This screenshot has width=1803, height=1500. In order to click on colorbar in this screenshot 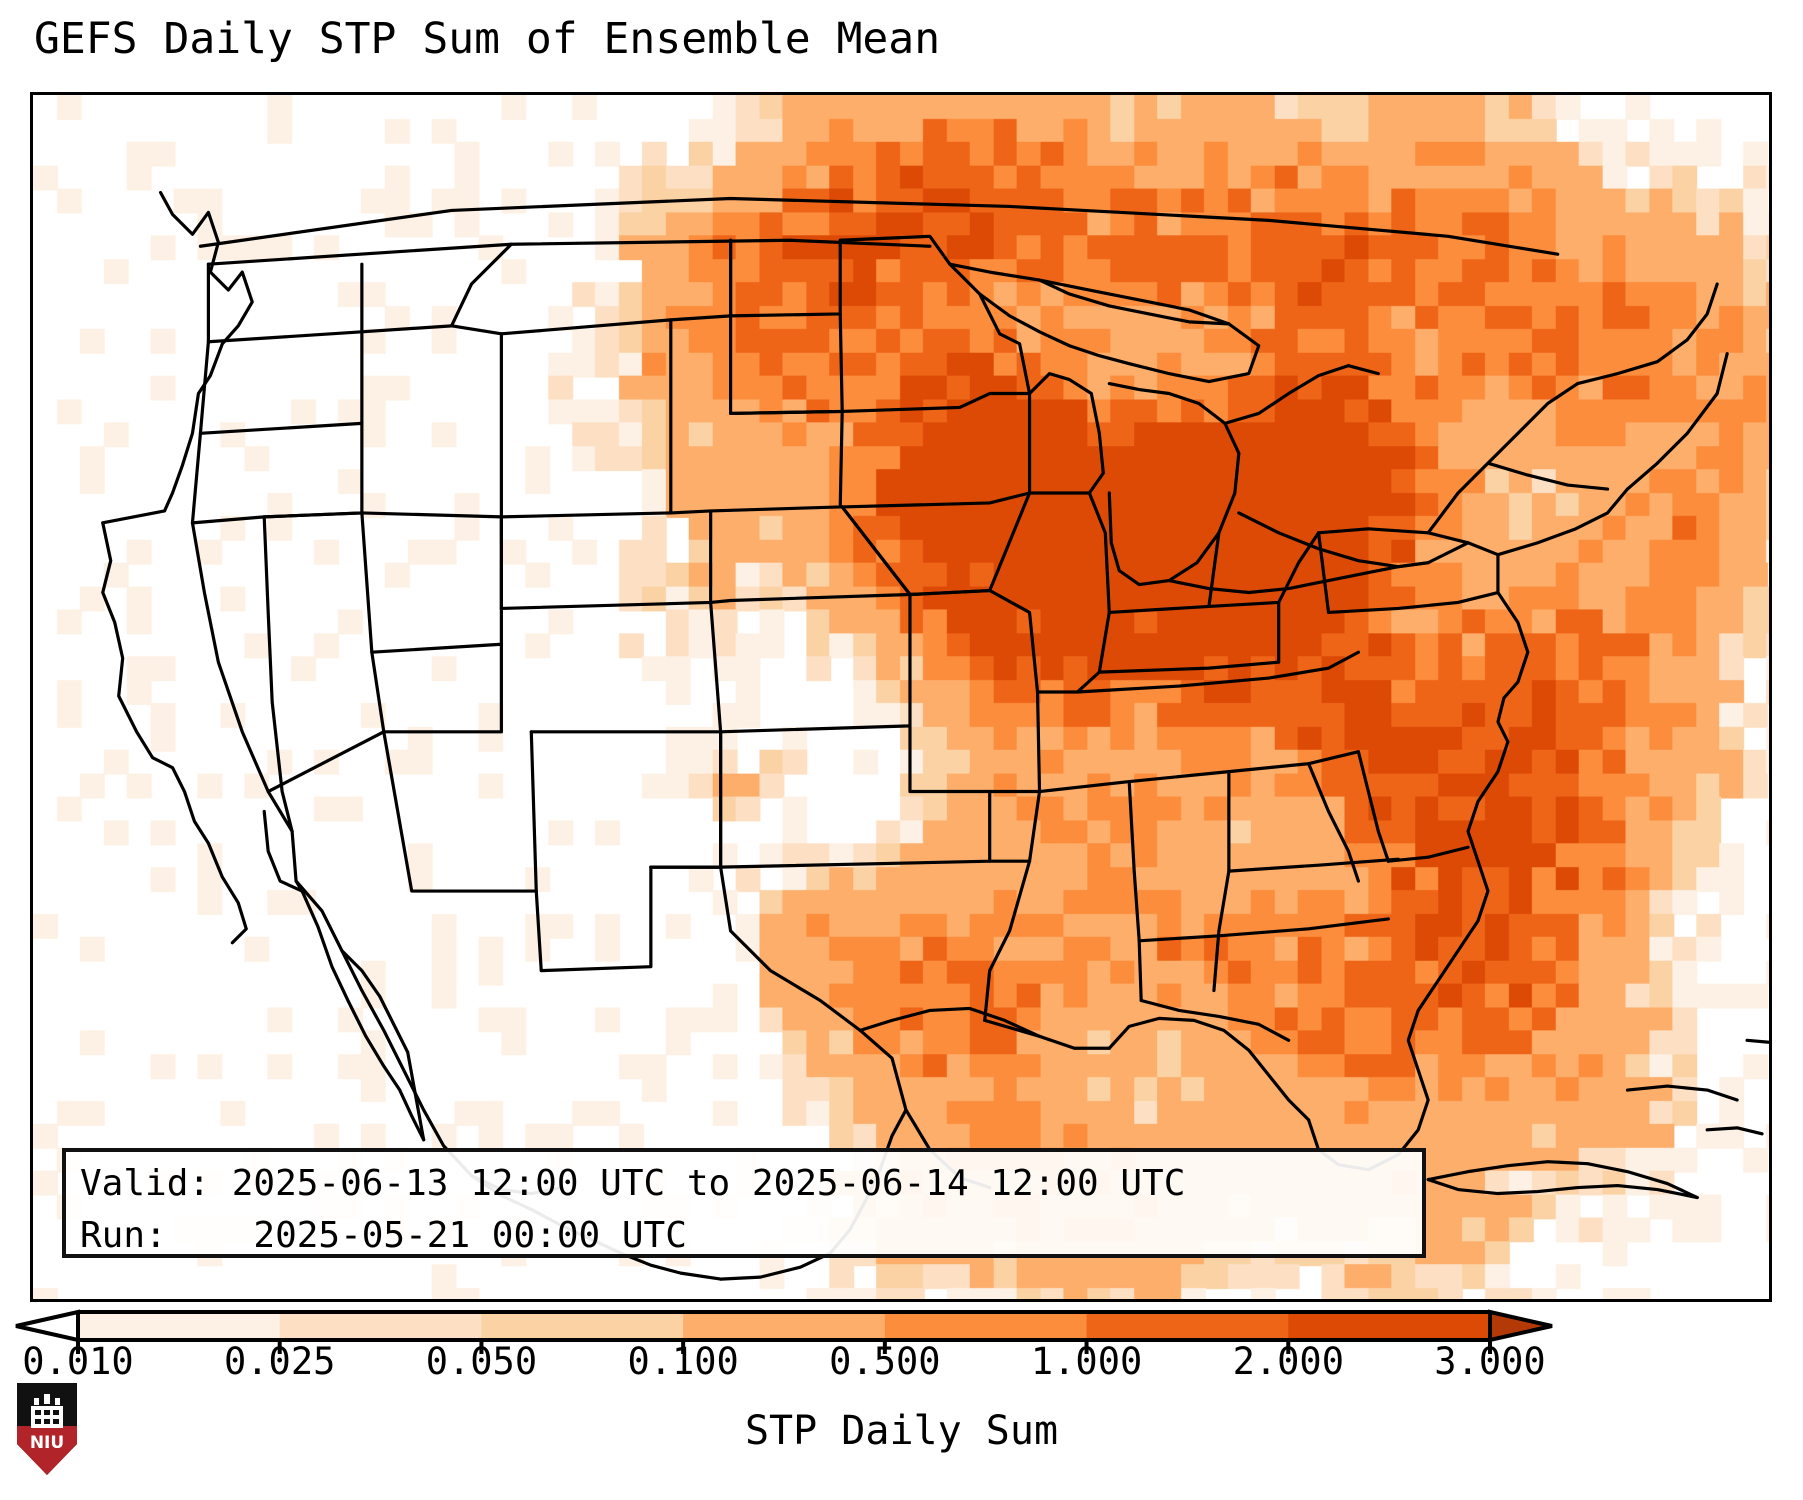, I will do `click(901, 1326)`.